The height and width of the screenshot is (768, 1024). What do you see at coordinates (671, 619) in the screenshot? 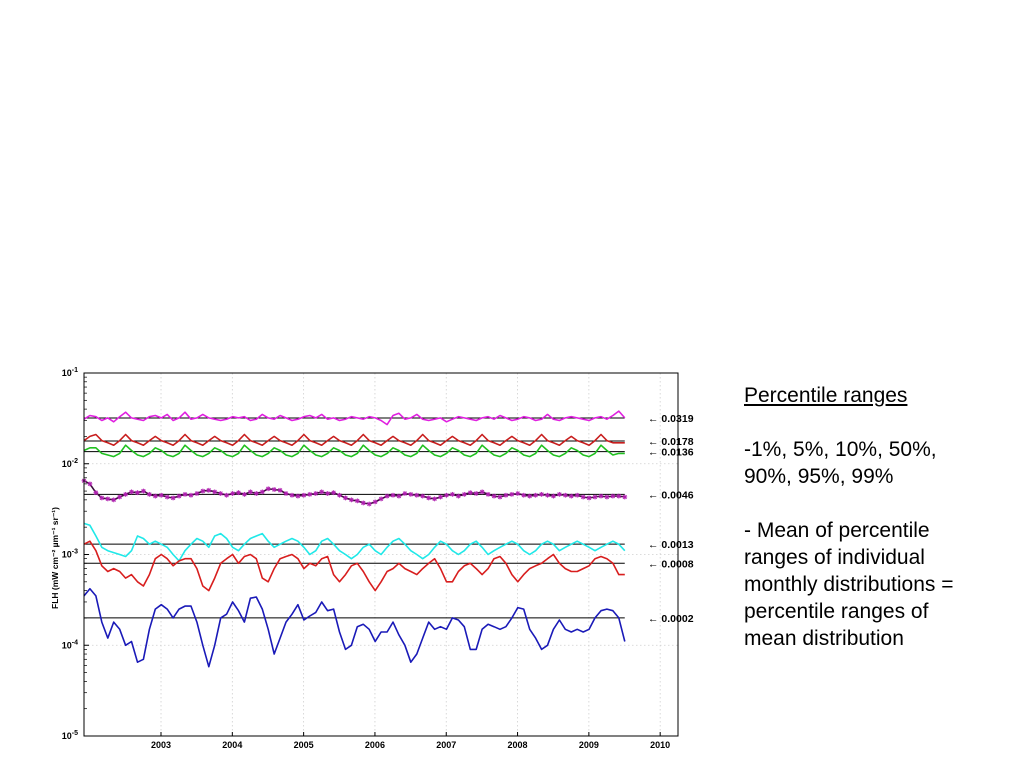
I see `reference-label: ← 0.0002` at bounding box center [671, 619].